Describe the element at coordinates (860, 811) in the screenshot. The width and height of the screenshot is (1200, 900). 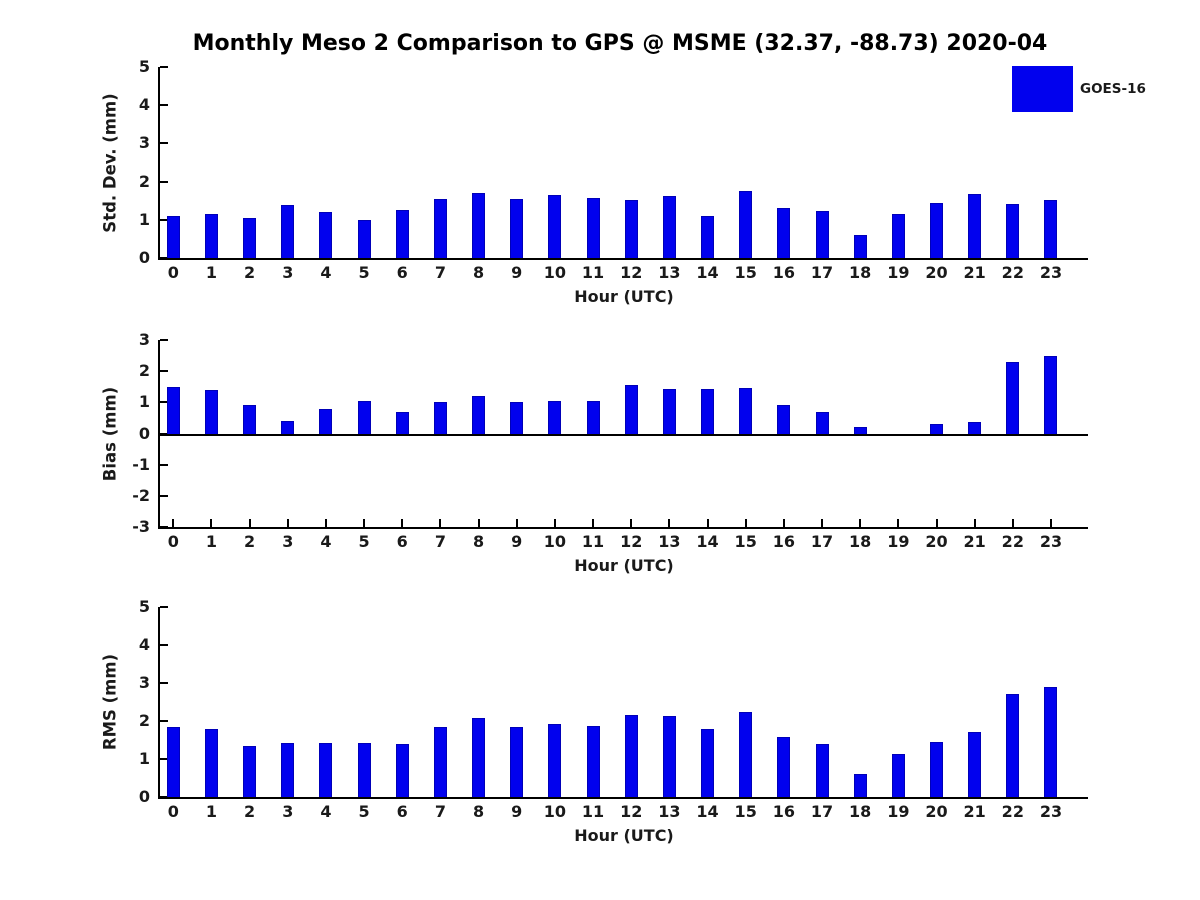
I see `x-tick-label: 18` at that location.